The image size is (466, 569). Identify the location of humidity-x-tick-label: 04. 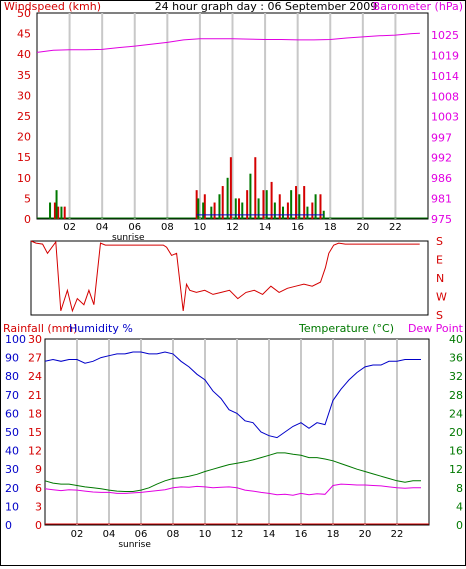
(109, 534).